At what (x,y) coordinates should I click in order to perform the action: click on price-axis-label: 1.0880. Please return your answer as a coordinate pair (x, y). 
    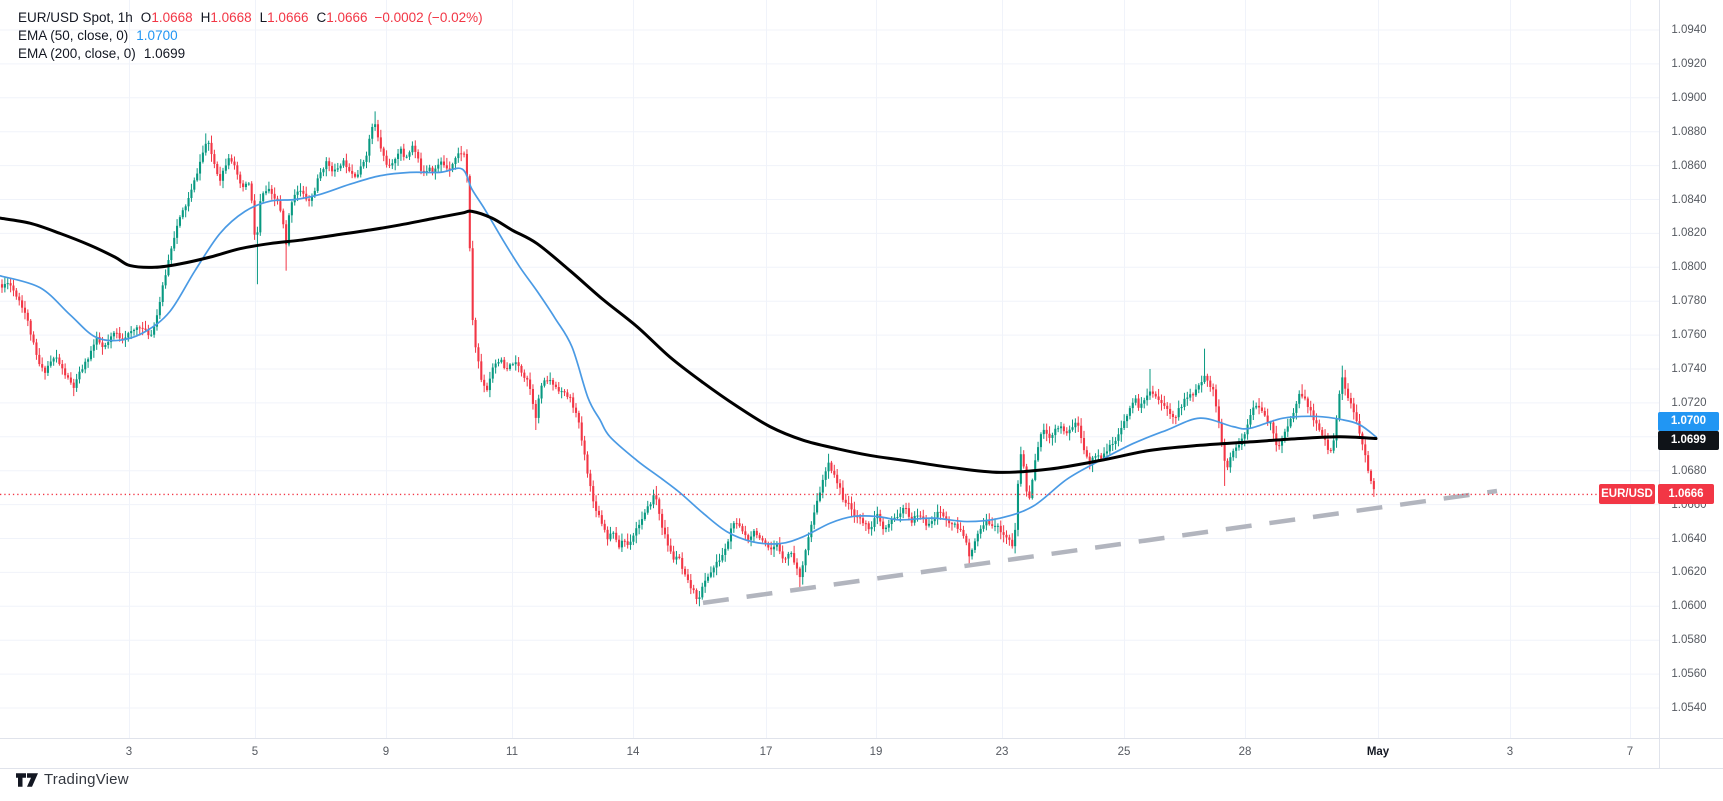
    Looking at the image, I should click on (1689, 131).